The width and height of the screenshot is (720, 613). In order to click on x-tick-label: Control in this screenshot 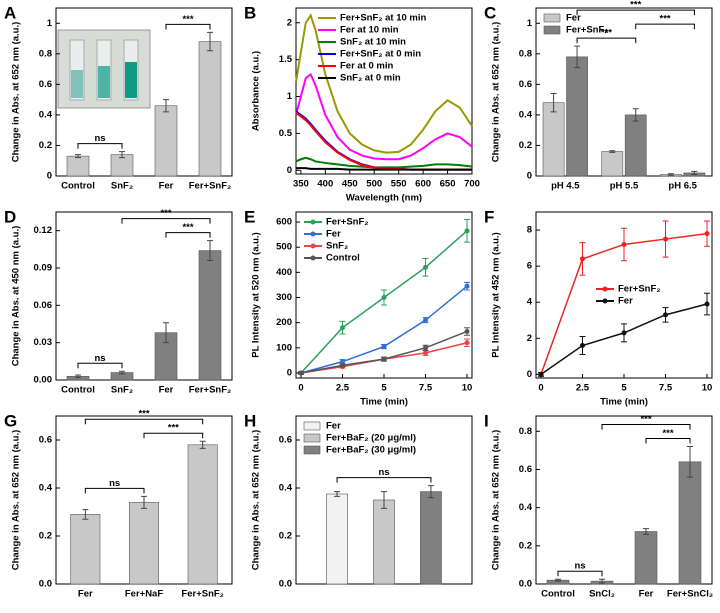, I will do `click(78, 186)`.